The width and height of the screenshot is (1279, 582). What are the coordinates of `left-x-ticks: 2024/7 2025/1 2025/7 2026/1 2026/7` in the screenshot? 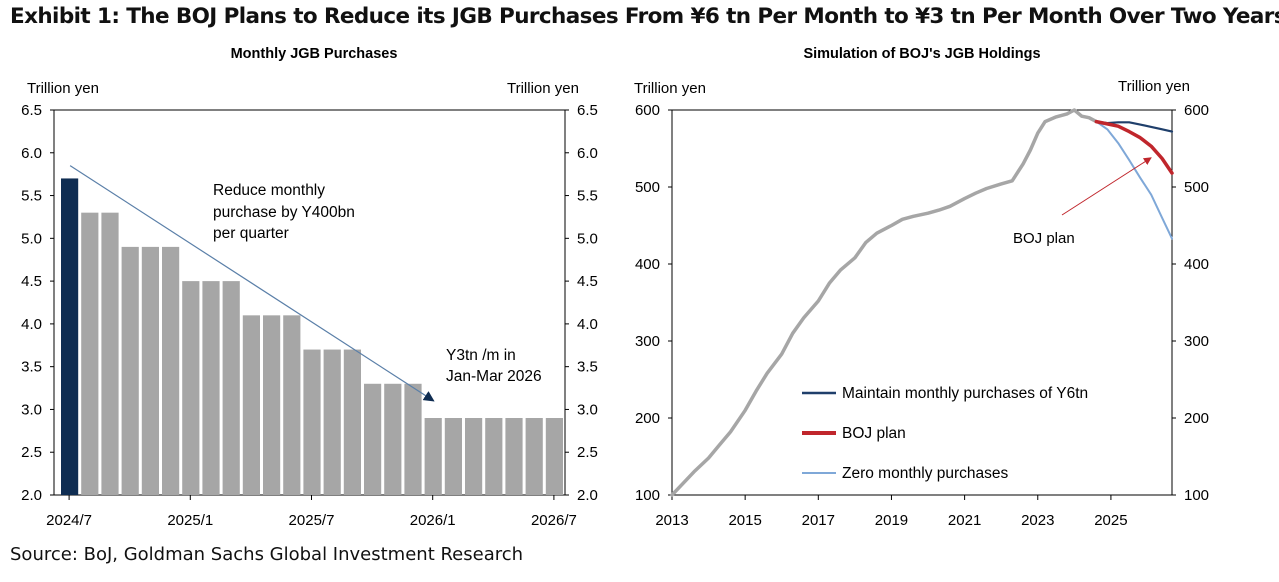 It's located at (311, 512).